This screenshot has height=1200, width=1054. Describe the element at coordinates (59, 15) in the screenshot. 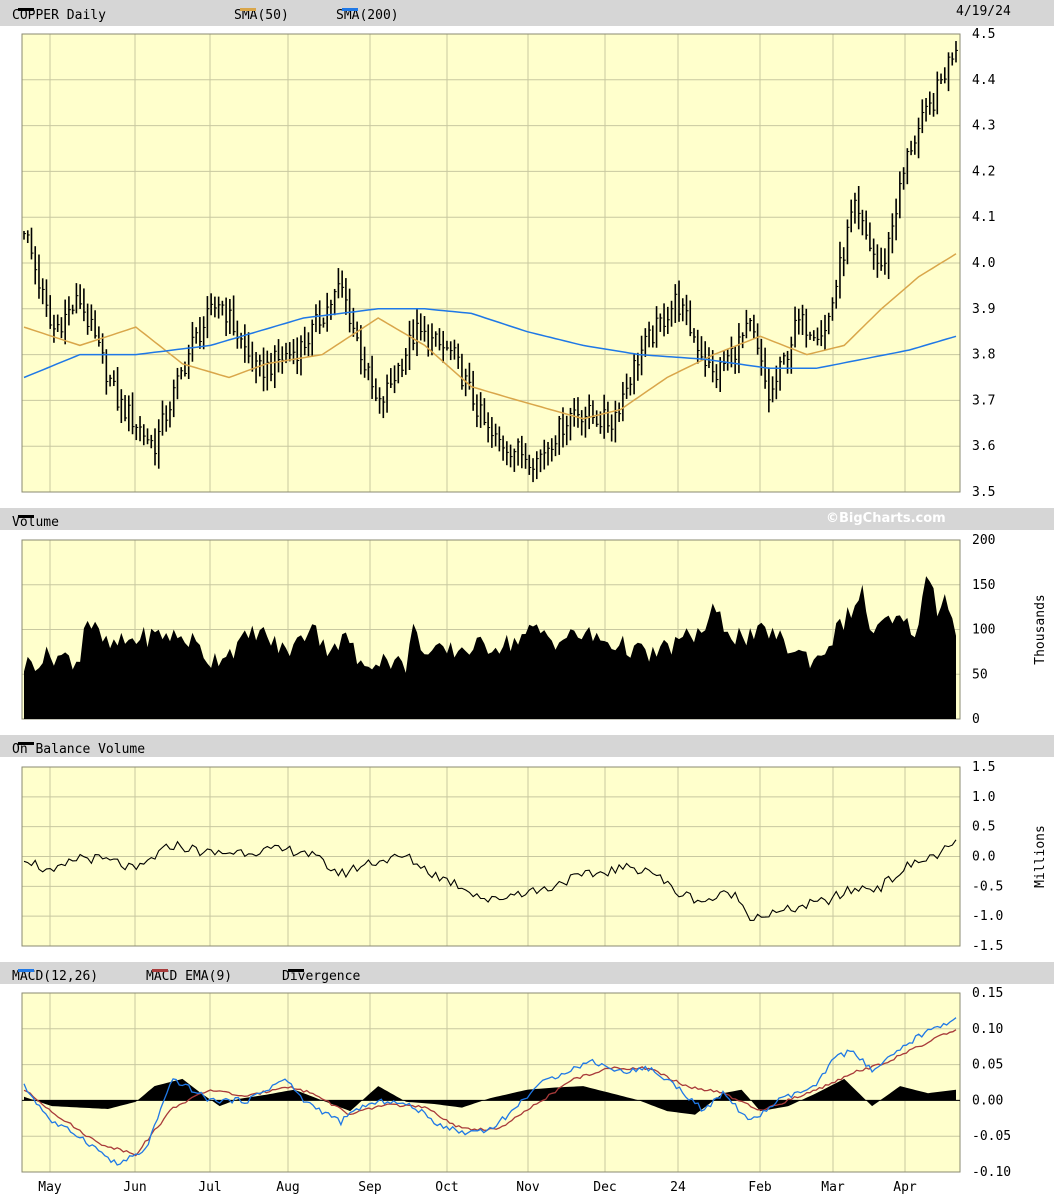

I see `chart-title: COPPER Daily` at that location.